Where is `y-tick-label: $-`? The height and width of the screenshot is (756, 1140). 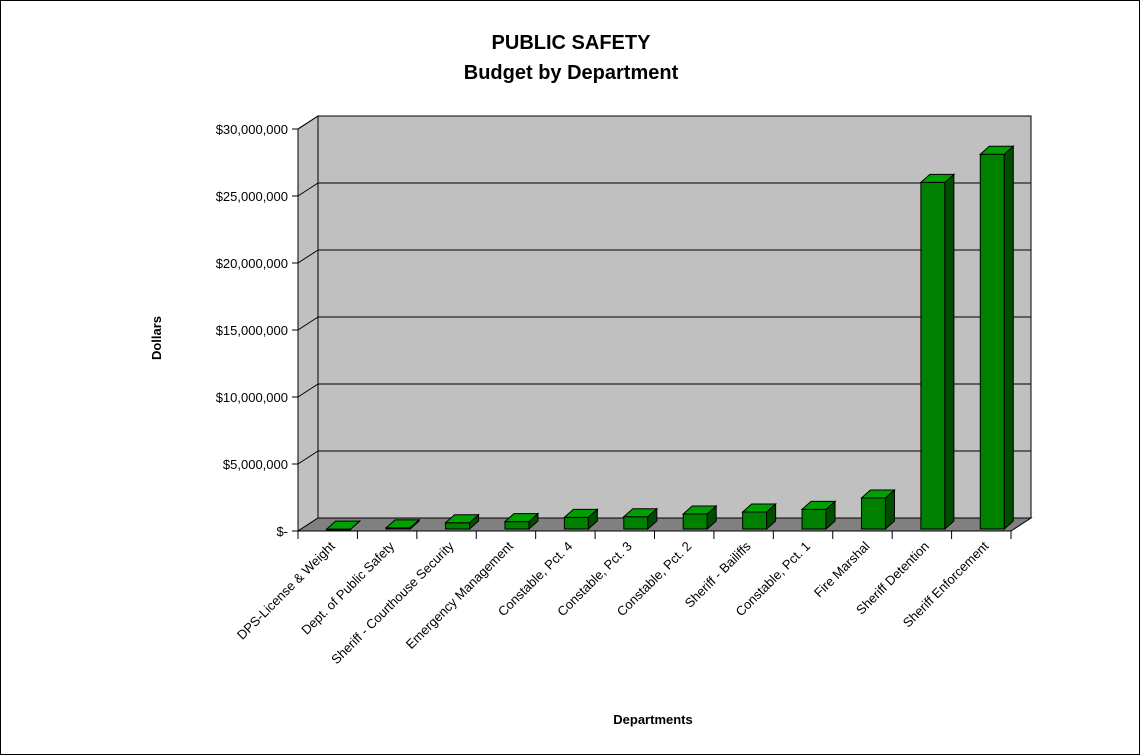 y-tick-label: $- is located at coordinates (282, 531).